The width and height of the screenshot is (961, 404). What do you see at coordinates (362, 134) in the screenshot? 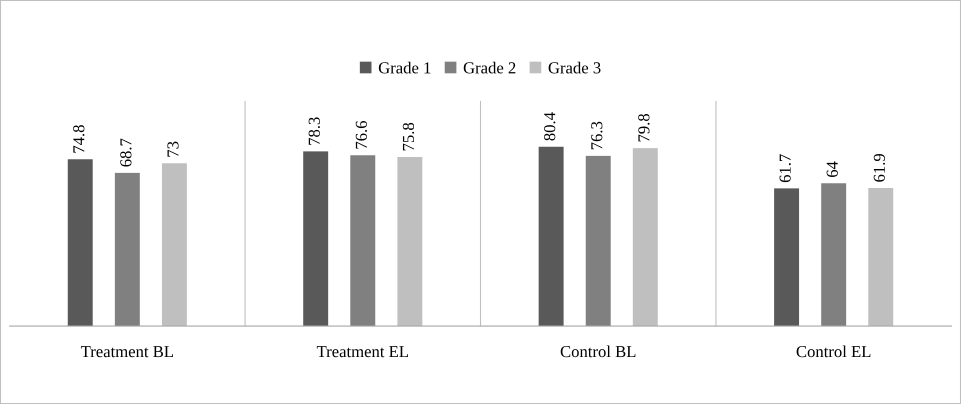
I see `data-label: 76.6` at bounding box center [362, 134].